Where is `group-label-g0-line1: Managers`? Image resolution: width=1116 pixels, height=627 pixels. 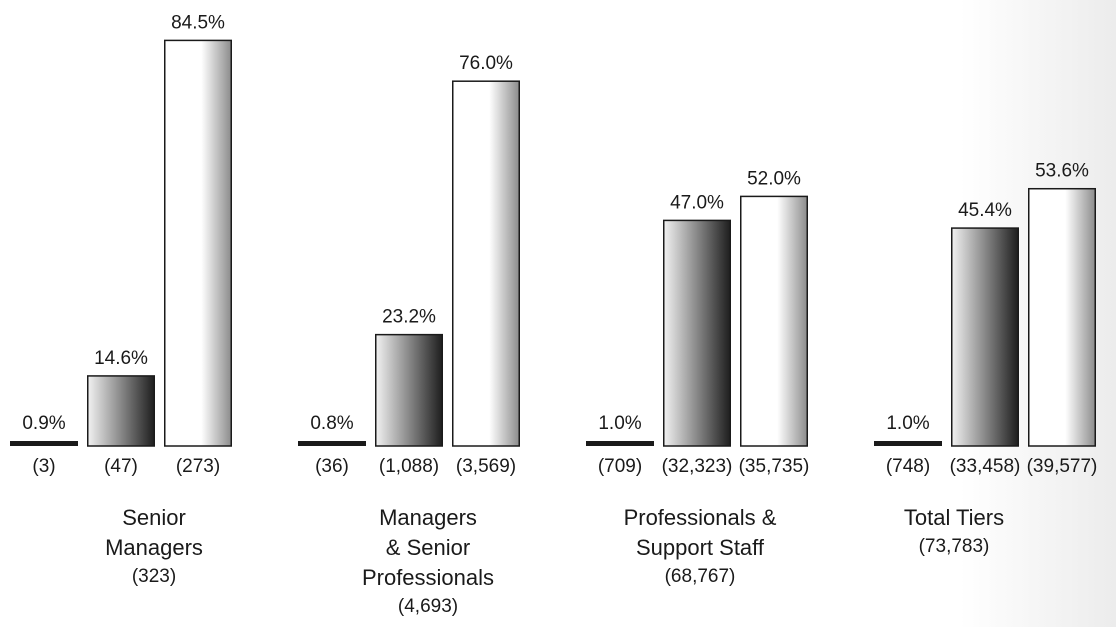
group-label-g0-line1: Managers is located at coordinates (154, 547).